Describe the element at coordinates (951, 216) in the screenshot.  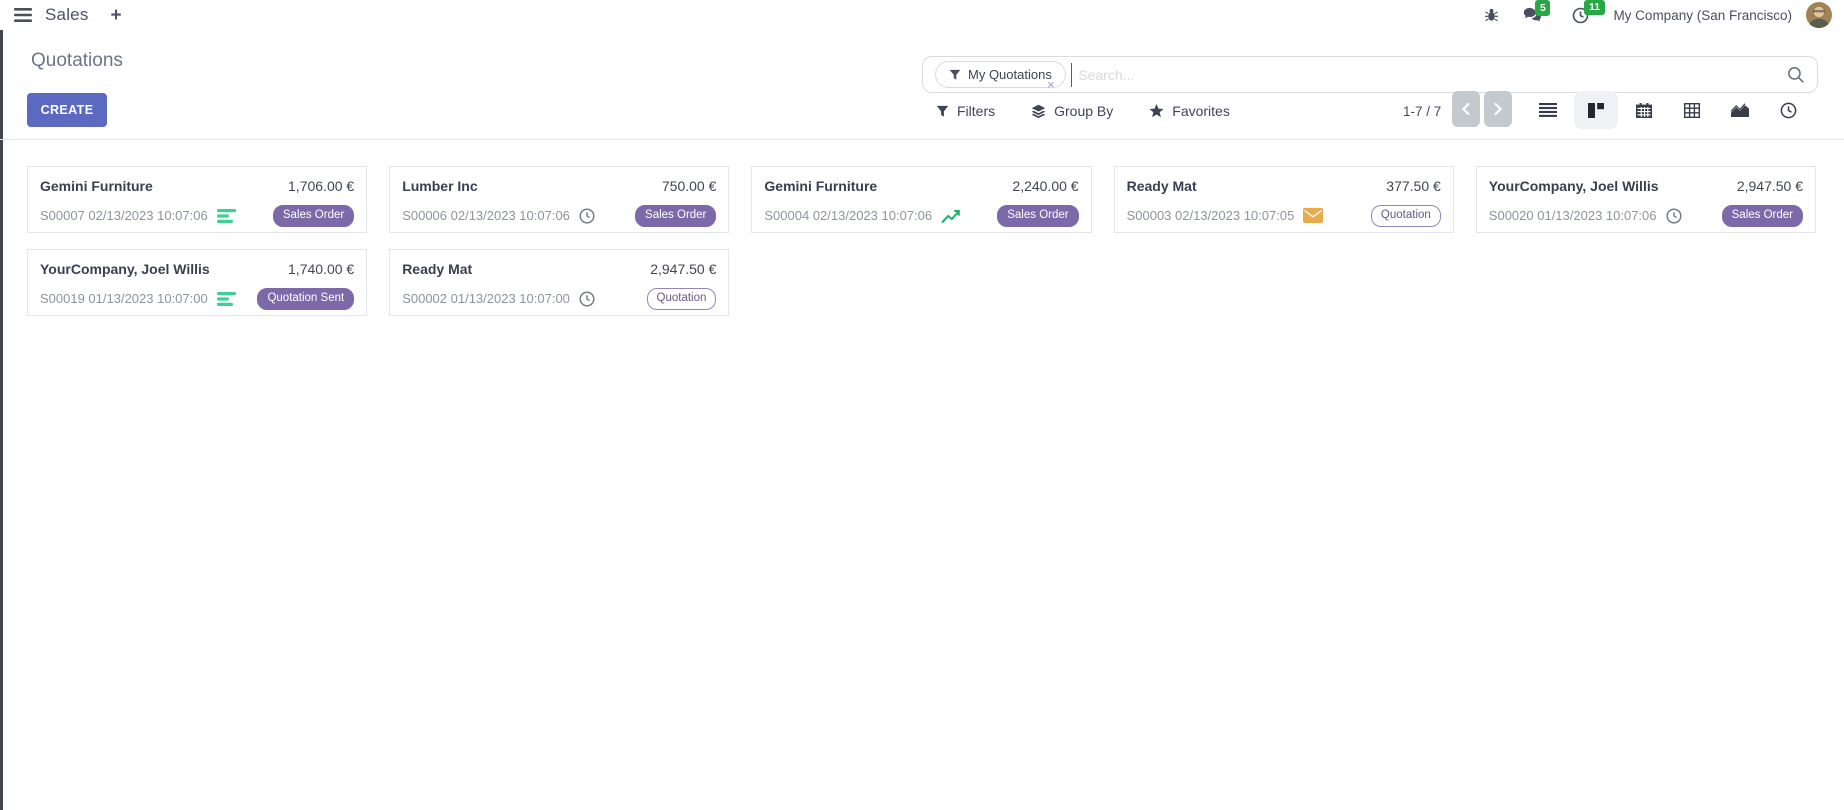
I see `activity-line-chart-icon` at that location.